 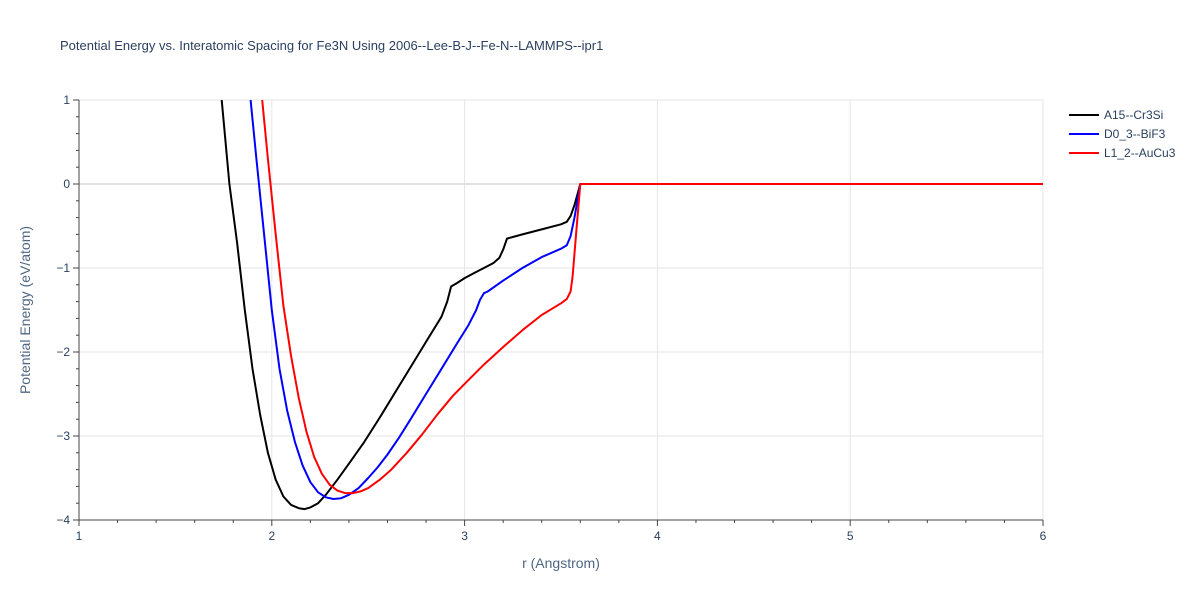 I want to click on y-tick-label: −3, so click(x=63, y=436).